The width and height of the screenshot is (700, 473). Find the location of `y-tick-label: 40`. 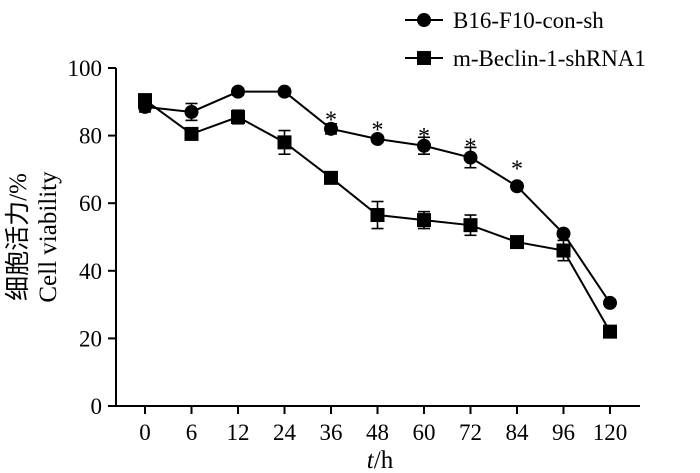

y-tick-label: 40 is located at coordinates (90, 271).